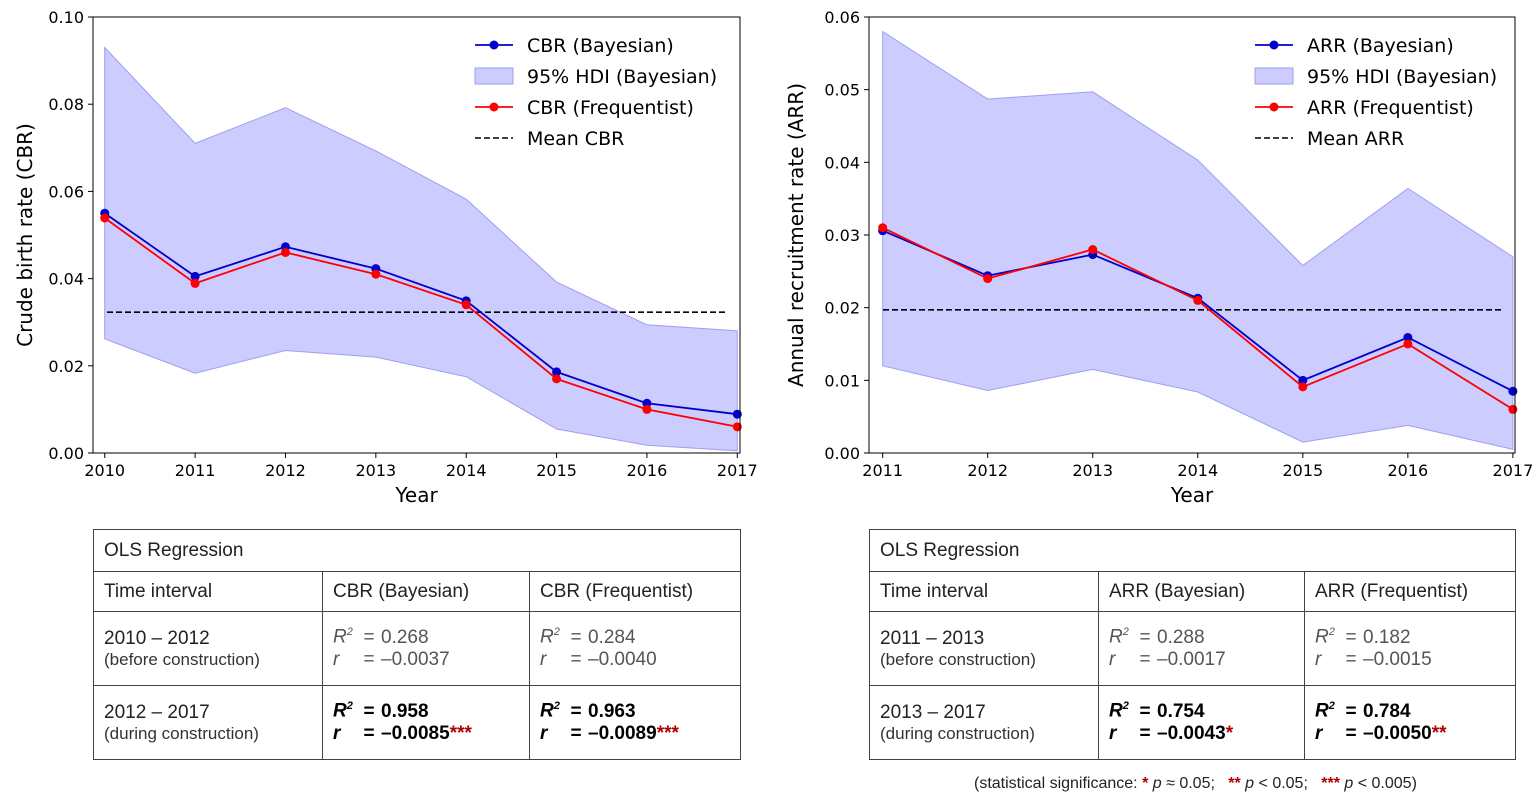 The height and width of the screenshot is (800, 1534). Describe the element at coordinates (1439, 733) in the screenshot. I see `significance-stars: **` at that location.